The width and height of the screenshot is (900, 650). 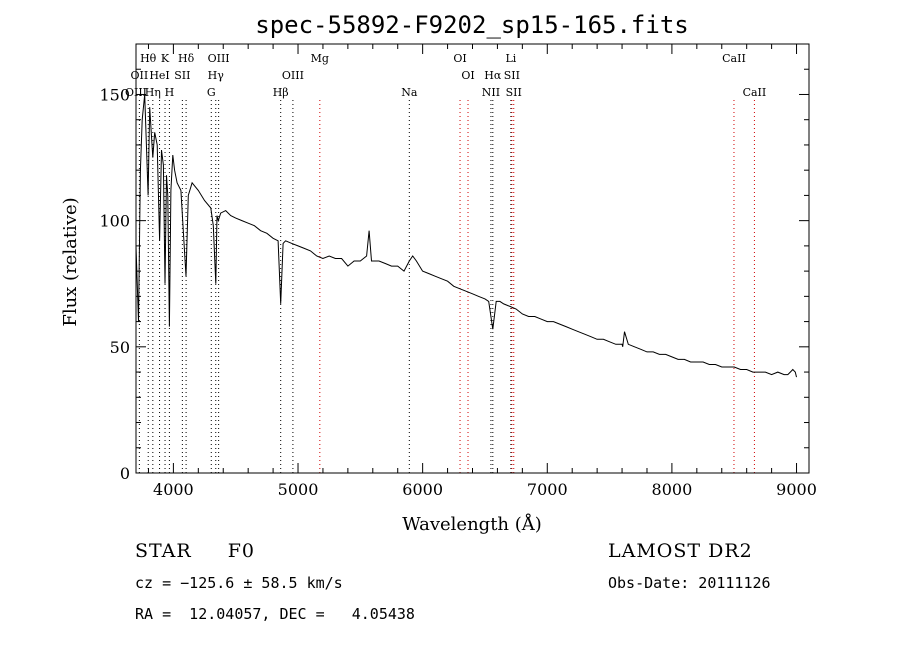 What do you see at coordinates (125, 473) in the screenshot?
I see `y-tick-label: 0` at bounding box center [125, 473].